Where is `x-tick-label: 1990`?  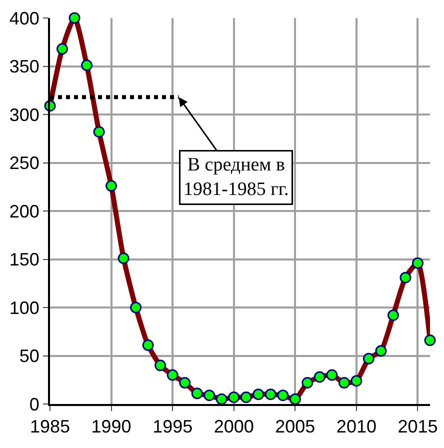
x-tick-label: 1990 is located at coordinates (111, 426).